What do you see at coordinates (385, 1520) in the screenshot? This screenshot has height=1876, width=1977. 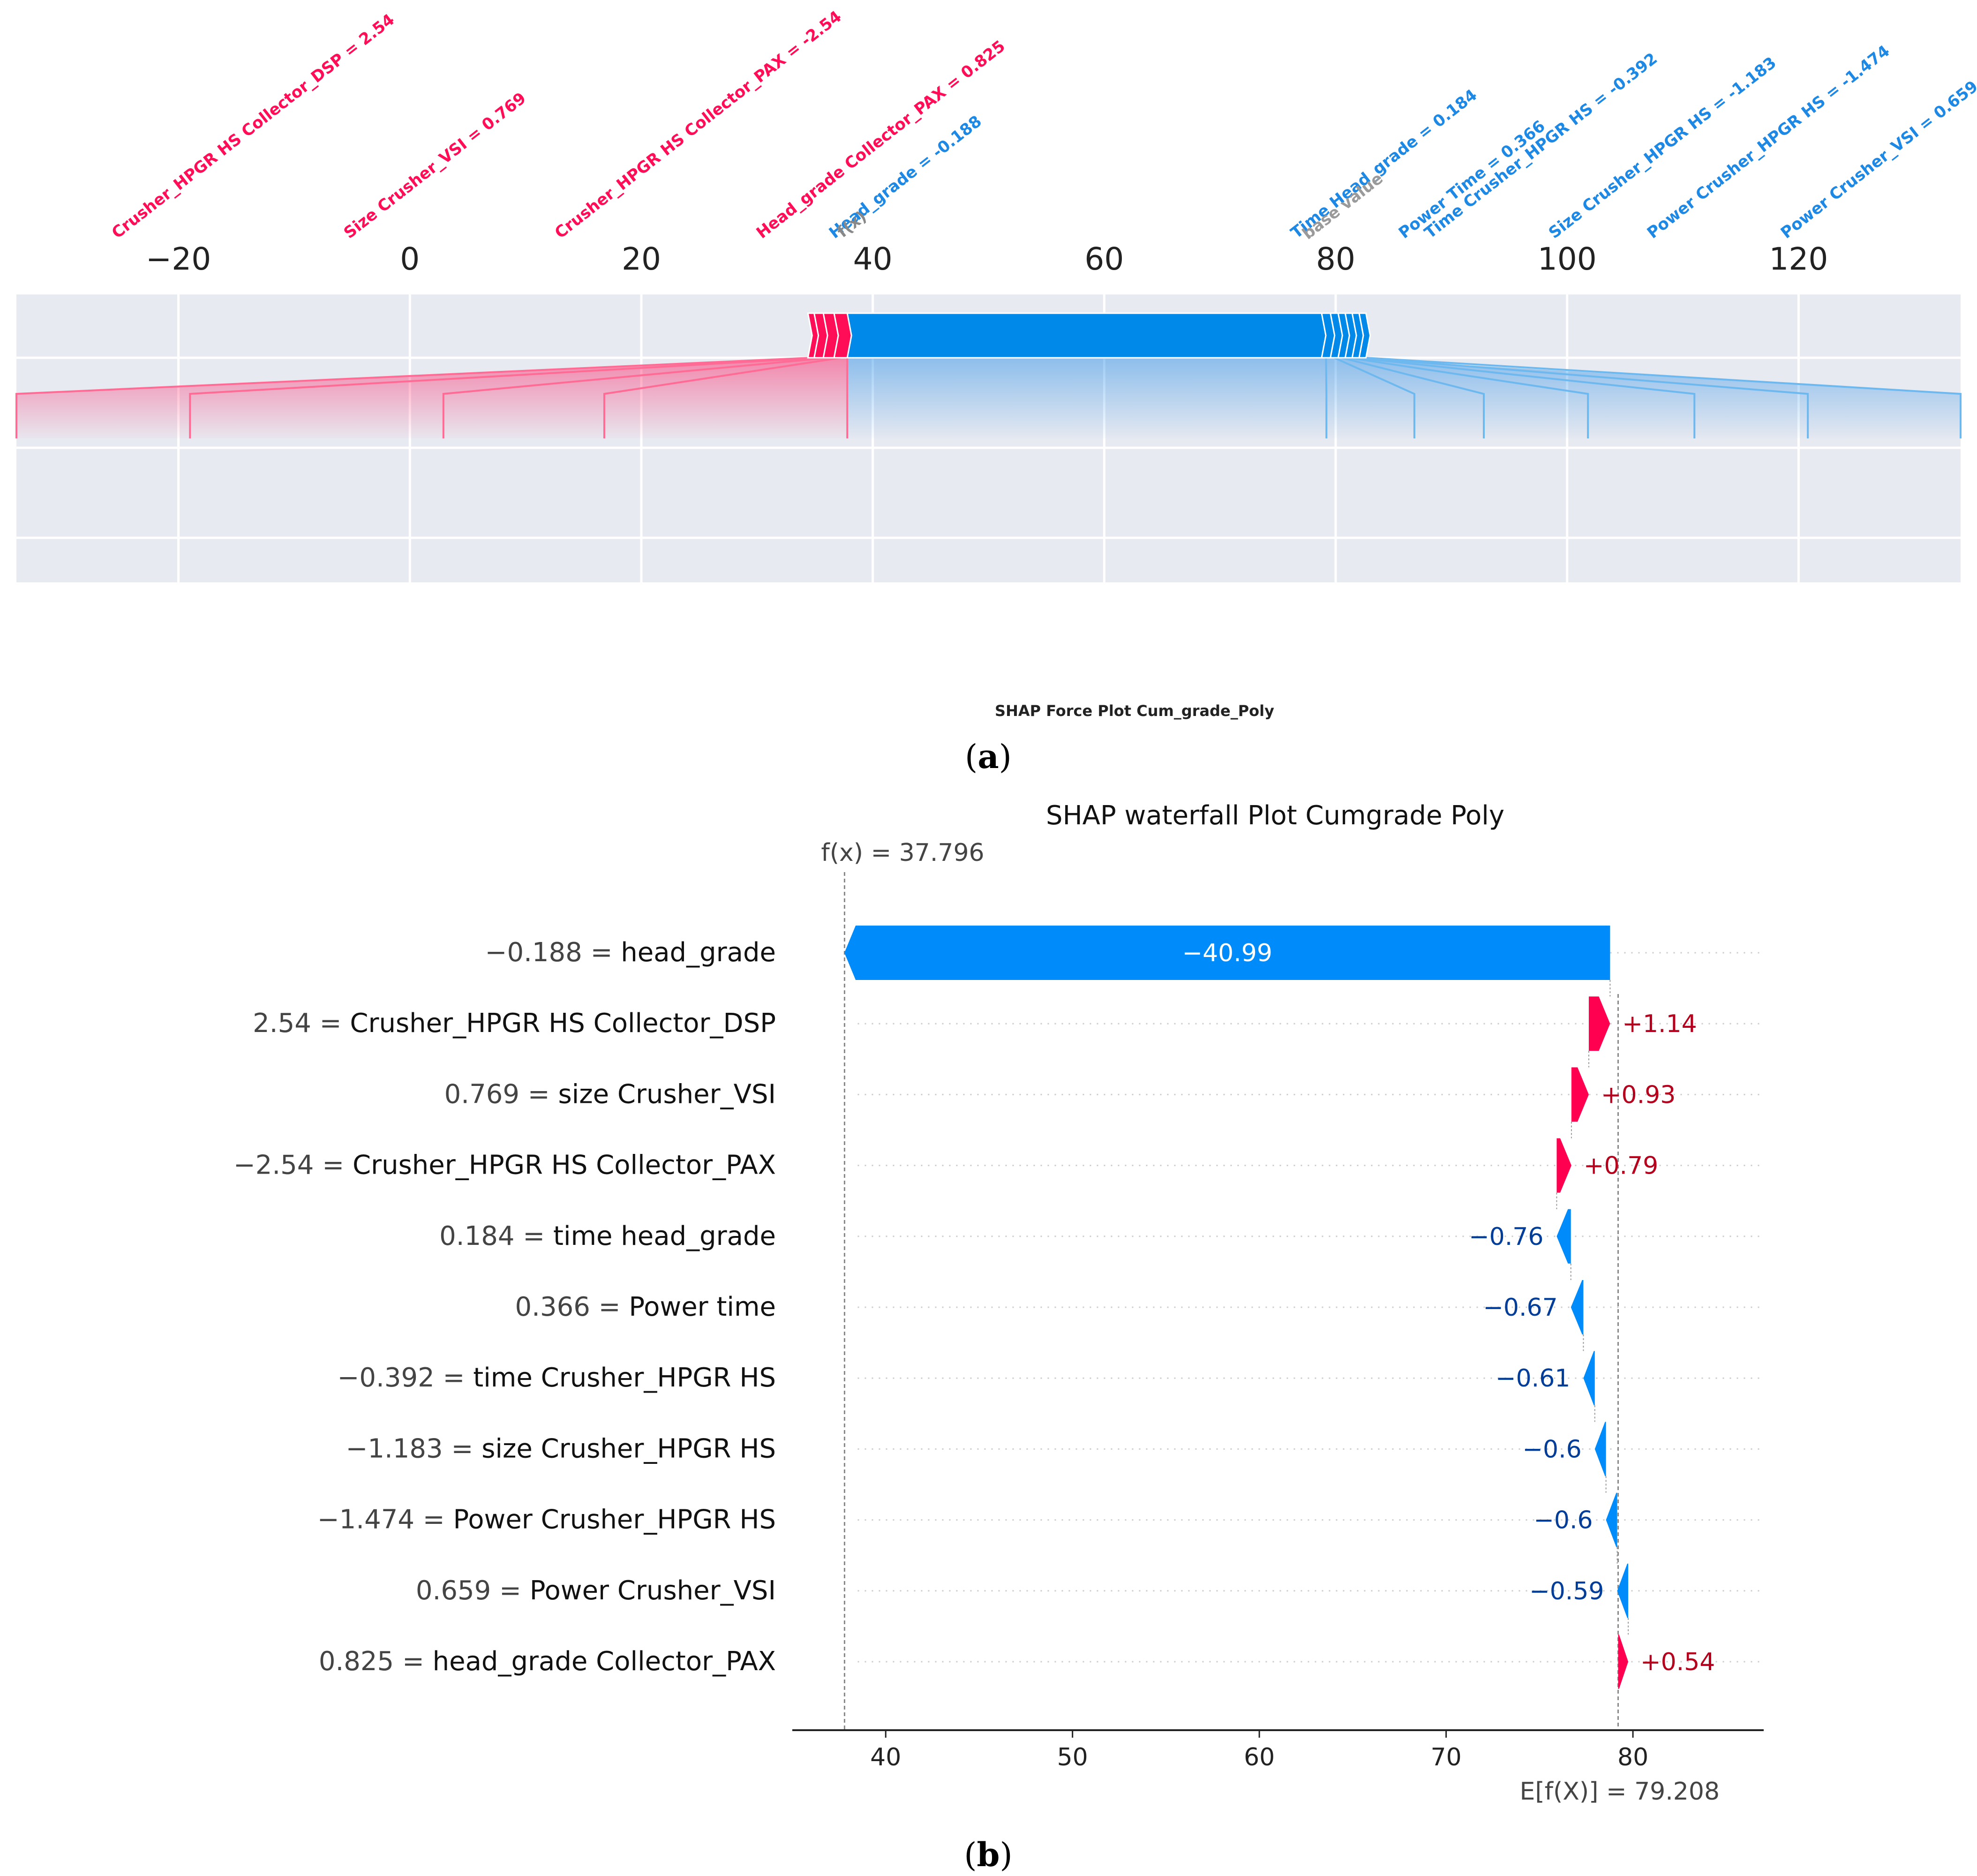 I see `feature-value: −1.474 =` at bounding box center [385, 1520].